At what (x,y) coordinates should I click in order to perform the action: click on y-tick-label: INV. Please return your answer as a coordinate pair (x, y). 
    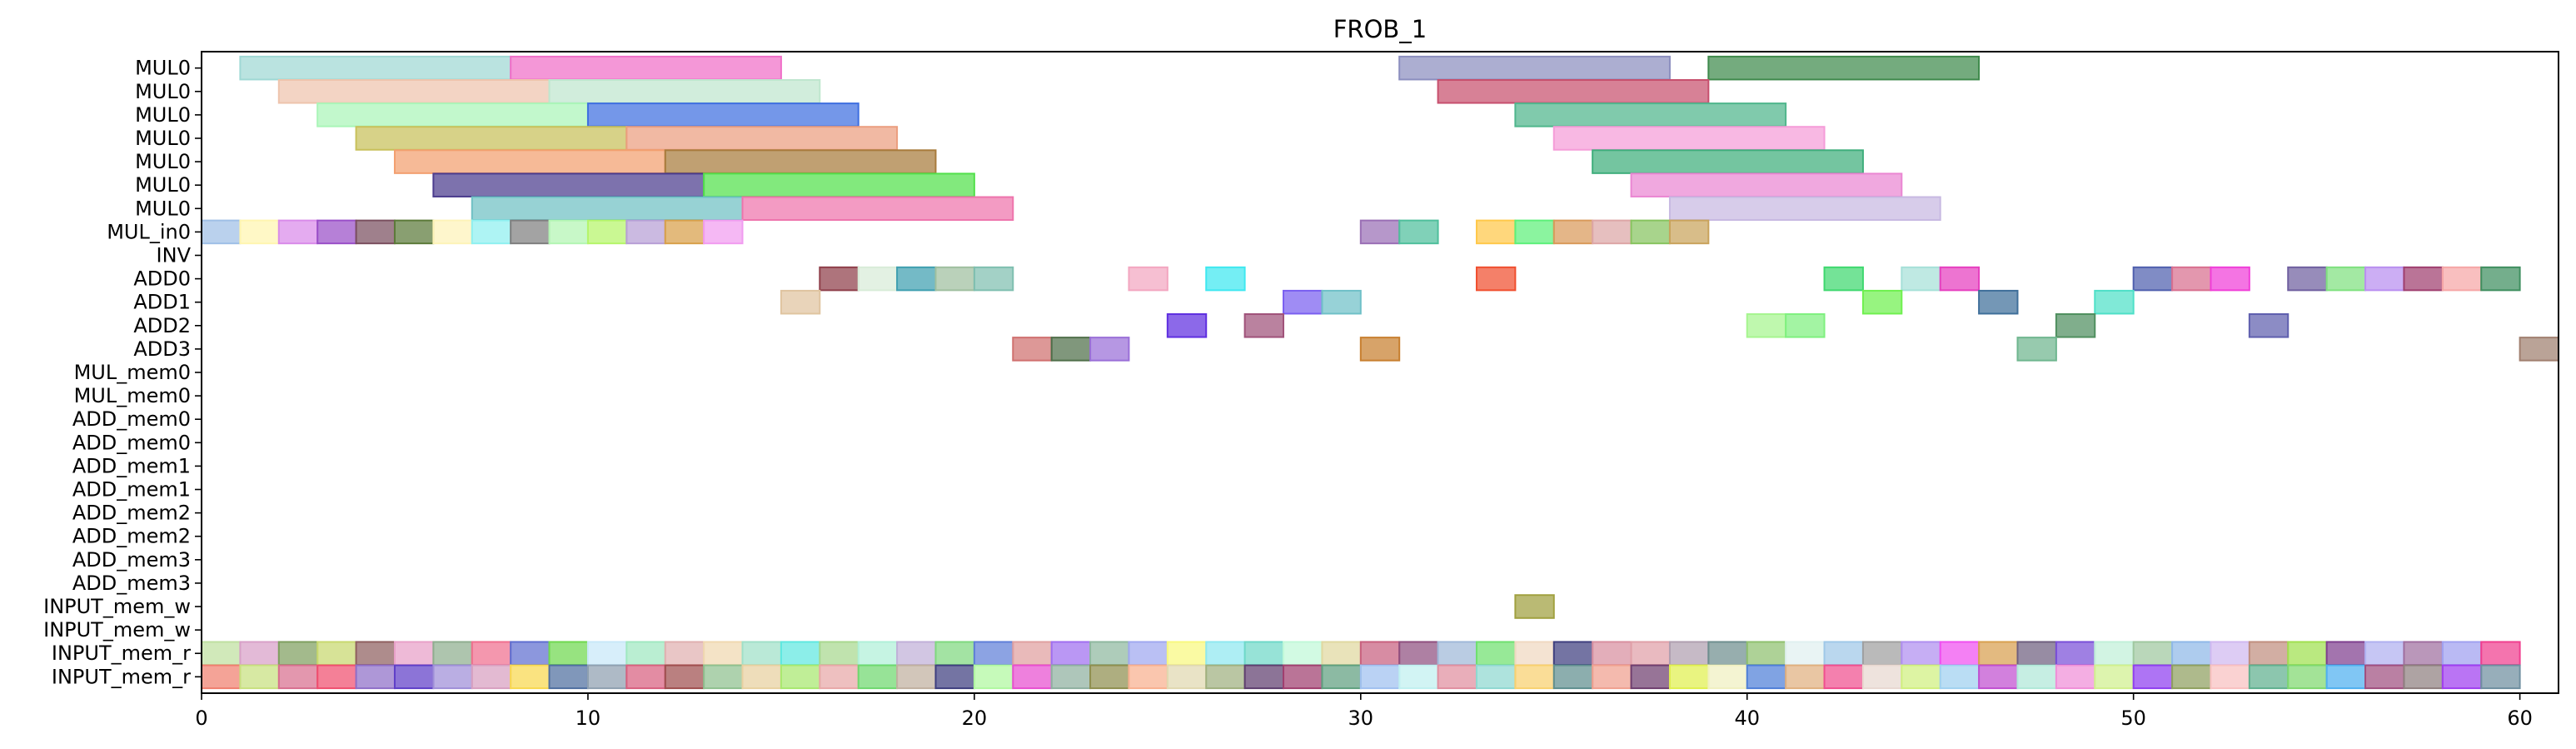
    Looking at the image, I should click on (174, 255).